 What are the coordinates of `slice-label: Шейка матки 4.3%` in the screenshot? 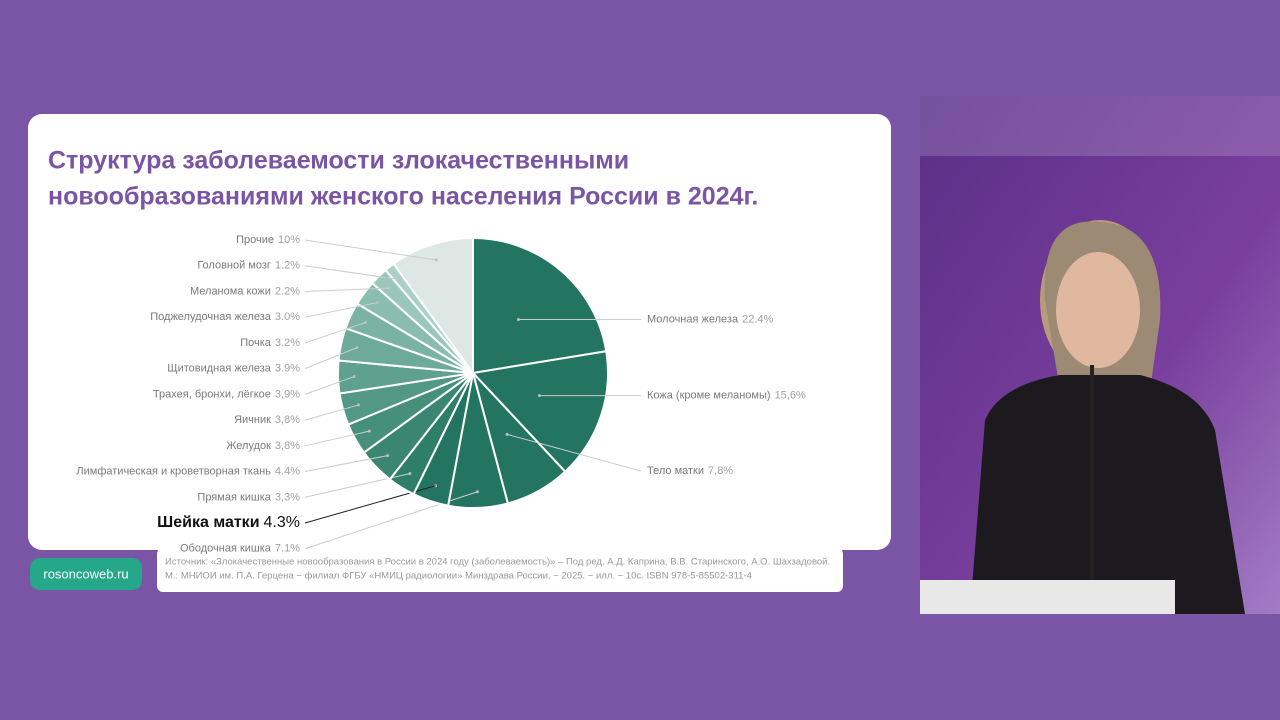 It's located at (228, 522).